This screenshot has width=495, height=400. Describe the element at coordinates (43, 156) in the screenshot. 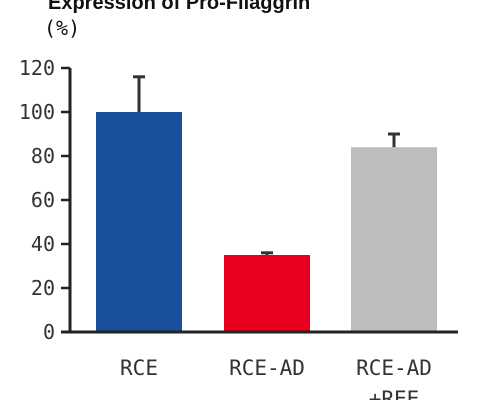

I see `y-tick-label-80: 80` at that location.